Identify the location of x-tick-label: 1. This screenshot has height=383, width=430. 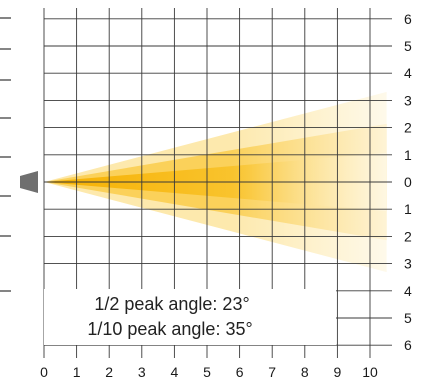
(77, 372).